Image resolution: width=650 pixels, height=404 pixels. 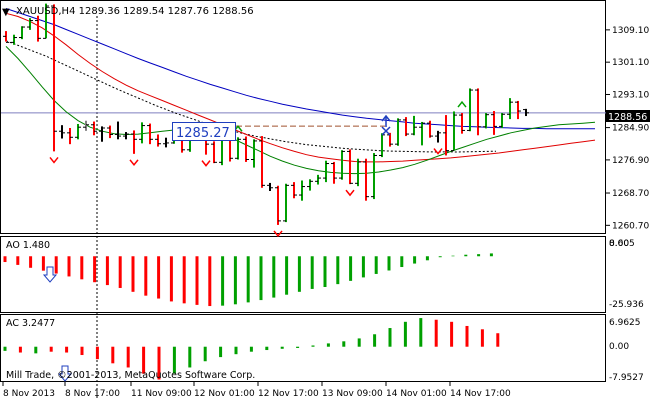 I want to click on price-annotation-label: 1285.27, so click(x=203, y=133).